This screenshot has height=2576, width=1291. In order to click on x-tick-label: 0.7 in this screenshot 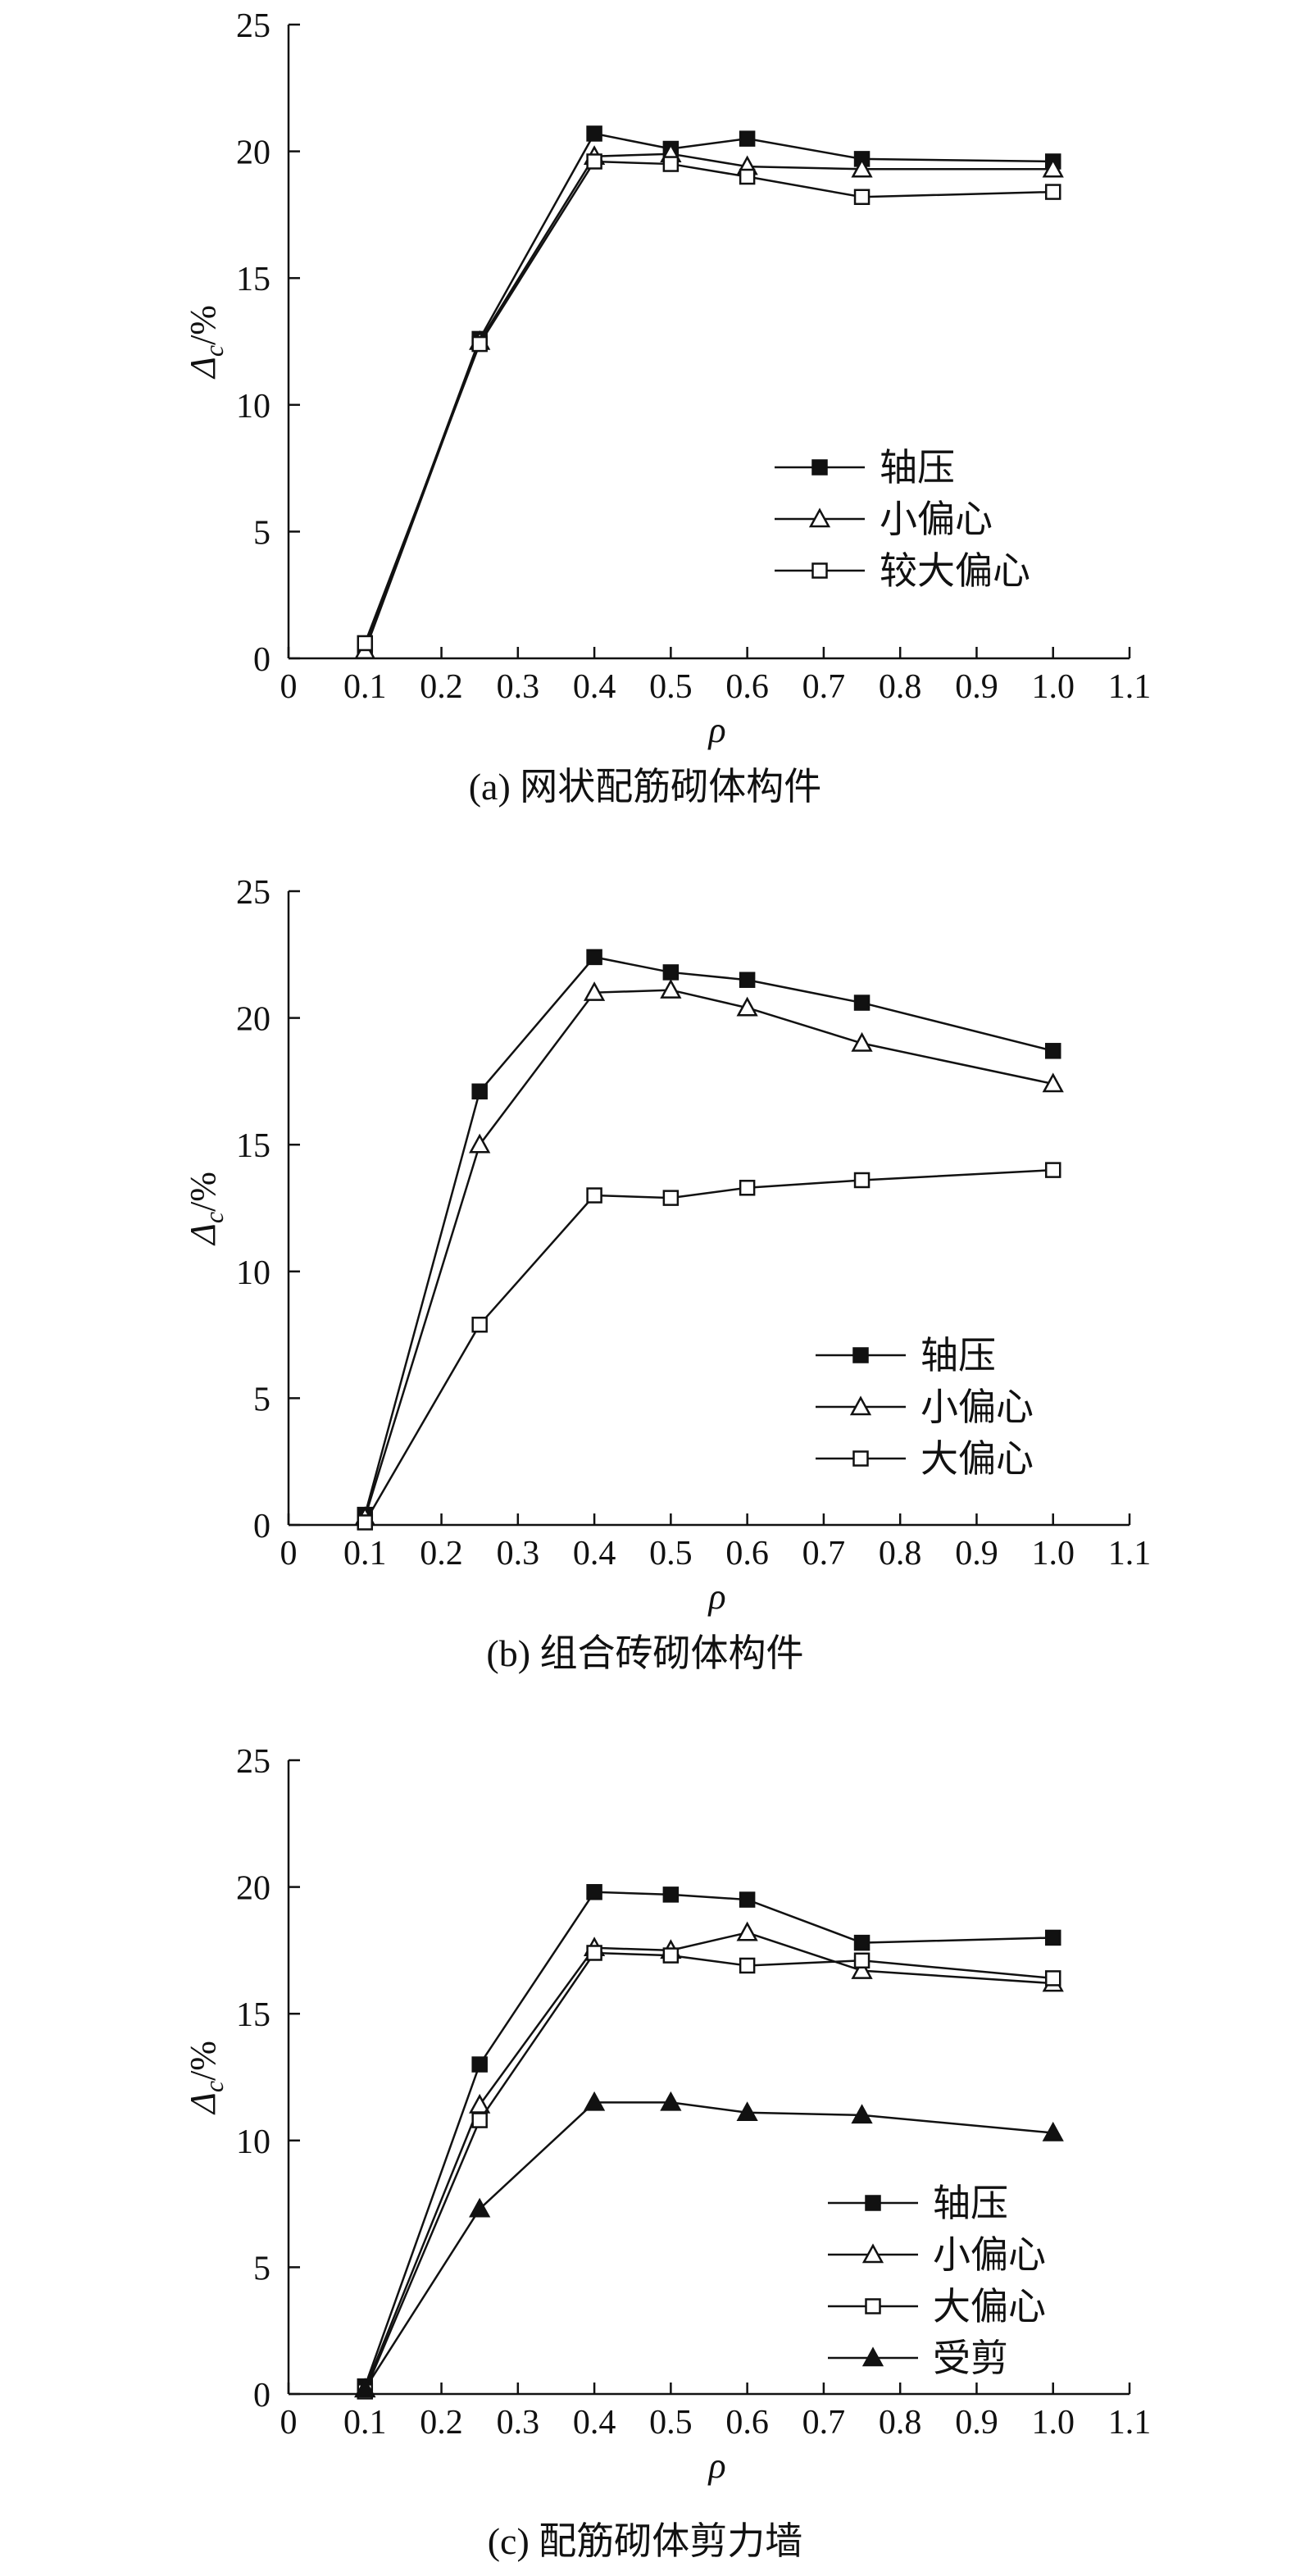, I will do `click(824, 2423)`.